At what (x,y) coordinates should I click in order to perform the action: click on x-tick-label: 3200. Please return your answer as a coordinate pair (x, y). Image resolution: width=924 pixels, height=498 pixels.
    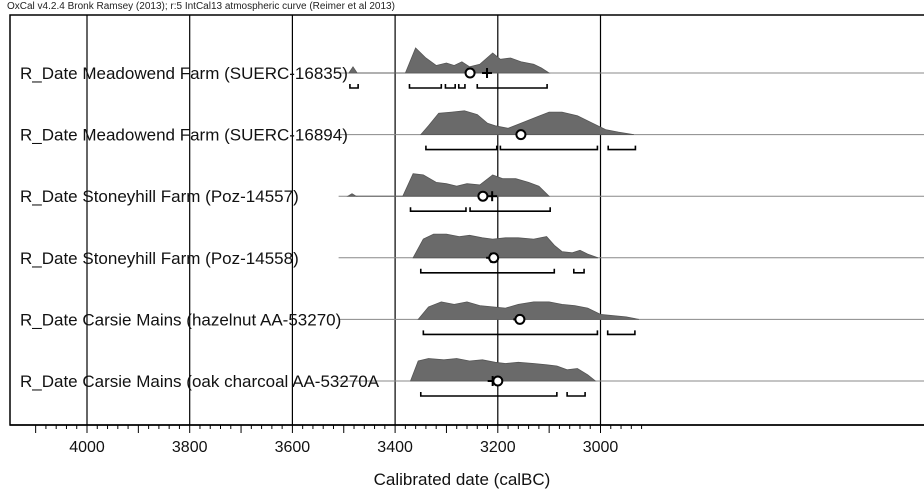
    Looking at the image, I should click on (498, 447).